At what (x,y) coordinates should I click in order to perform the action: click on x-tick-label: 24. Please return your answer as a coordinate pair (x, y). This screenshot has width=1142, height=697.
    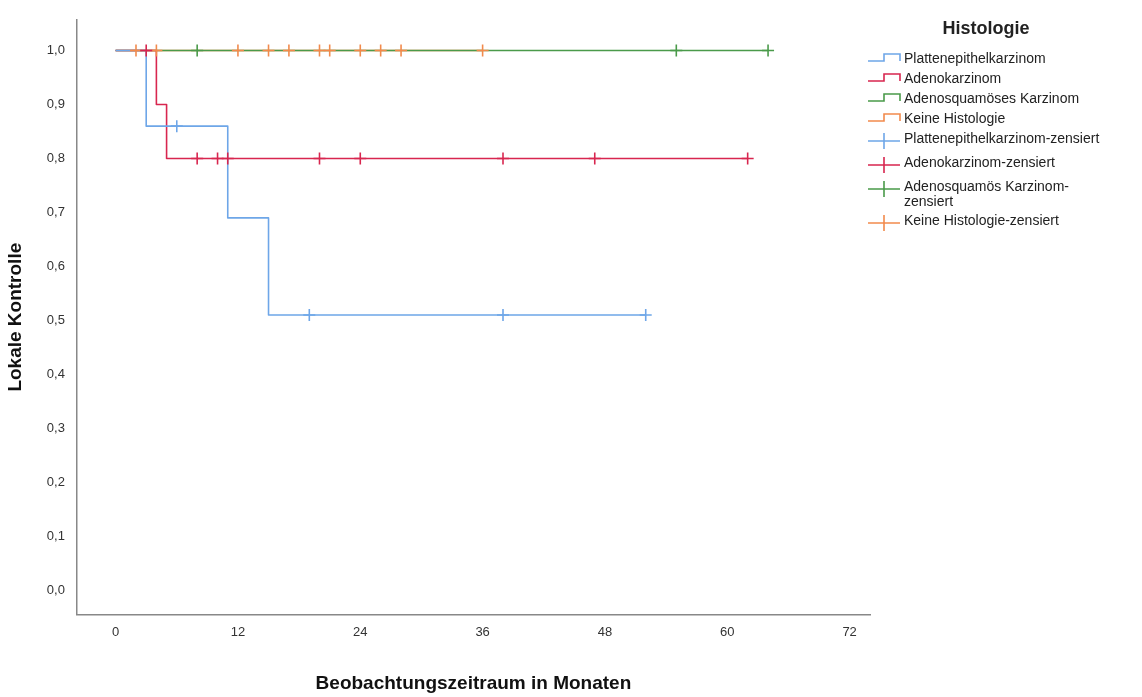
    Looking at the image, I should click on (360, 631).